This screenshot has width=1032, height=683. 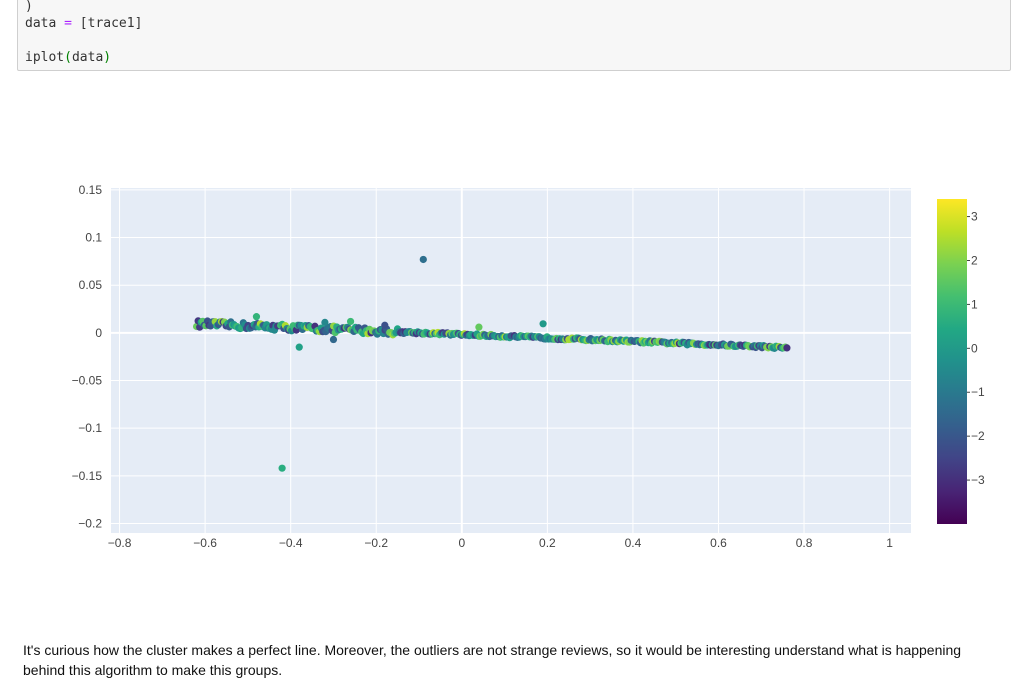 What do you see at coordinates (978, 436) in the screenshot?
I see `colorbar-tick-label: −2` at bounding box center [978, 436].